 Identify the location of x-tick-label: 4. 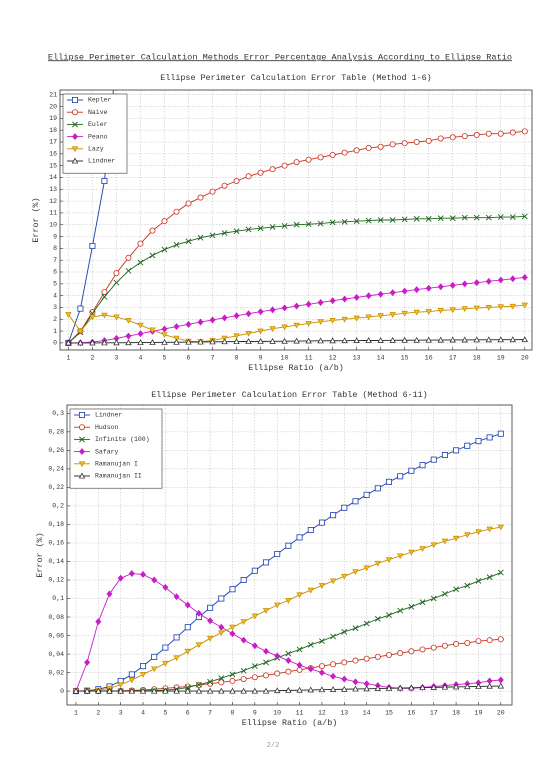
(143, 713).